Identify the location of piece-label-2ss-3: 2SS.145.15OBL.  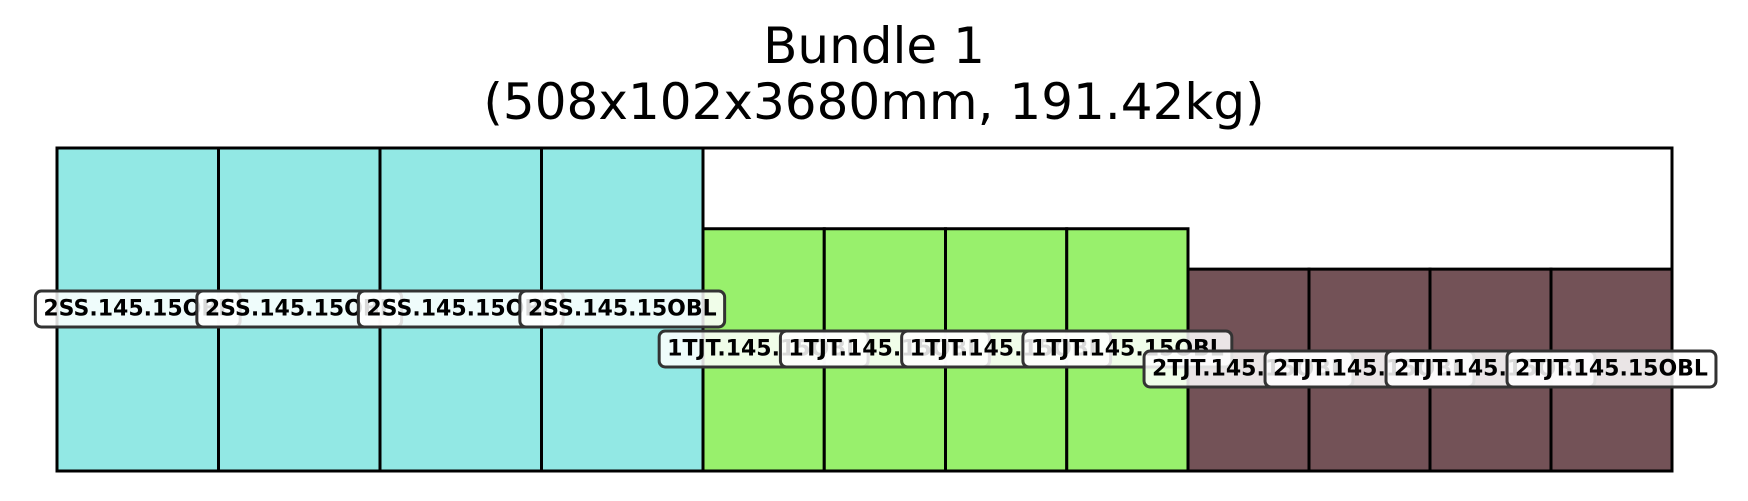
(460, 309).